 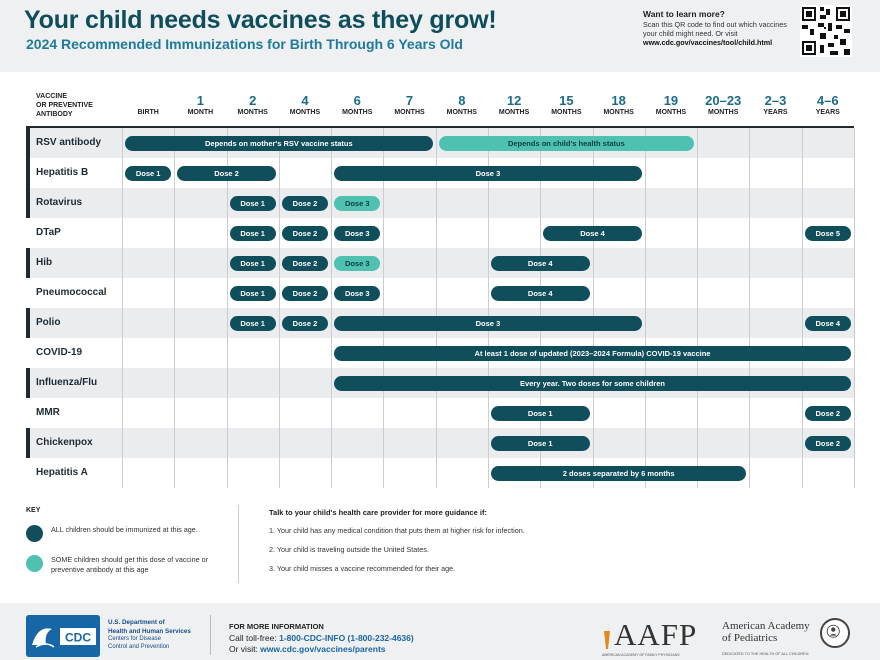 What do you see at coordinates (440, 203) in the screenshot?
I see `table-row: Rotavirus` at bounding box center [440, 203].